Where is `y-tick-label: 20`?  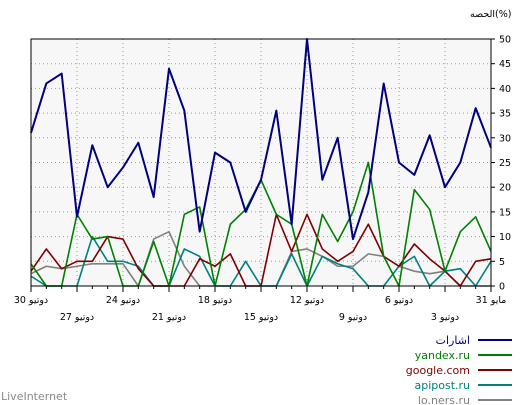 y-tick-label: 20 is located at coordinates (505, 188).